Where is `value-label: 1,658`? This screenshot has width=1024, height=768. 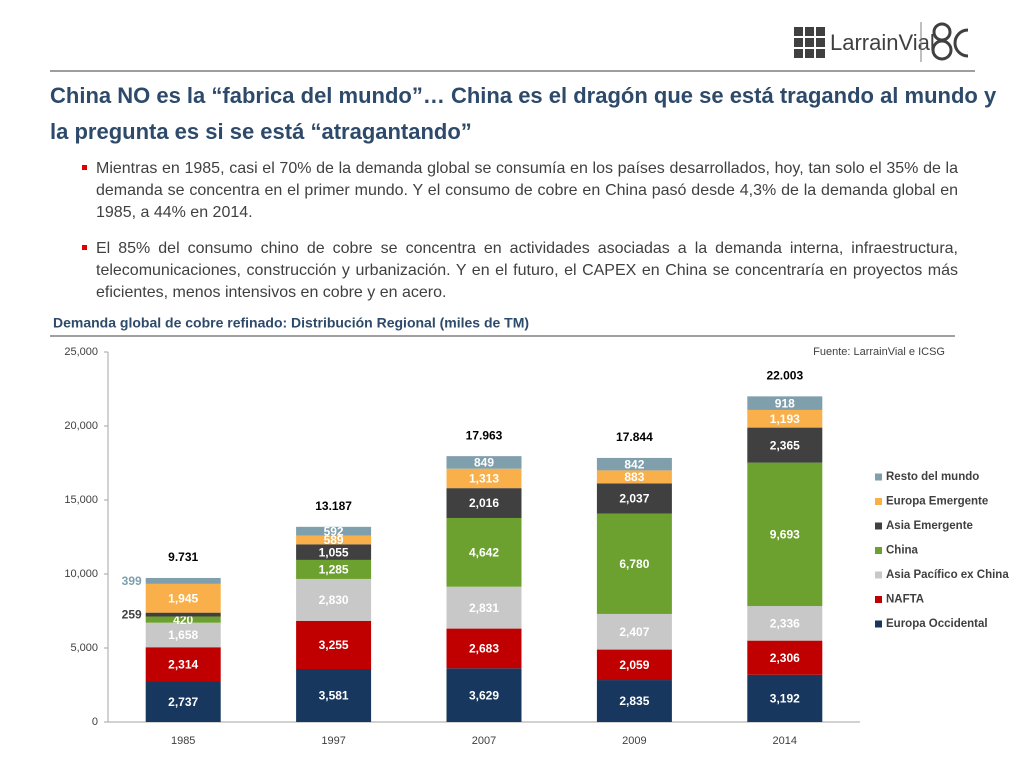 value-label: 1,658 is located at coordinates (183, 635).